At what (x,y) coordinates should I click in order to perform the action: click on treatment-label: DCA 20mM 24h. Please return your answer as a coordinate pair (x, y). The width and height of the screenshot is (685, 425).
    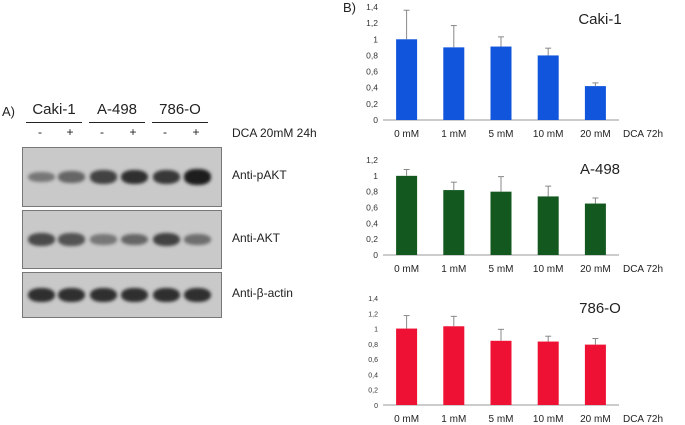
    Looking at the image, I should click on (274, 133).